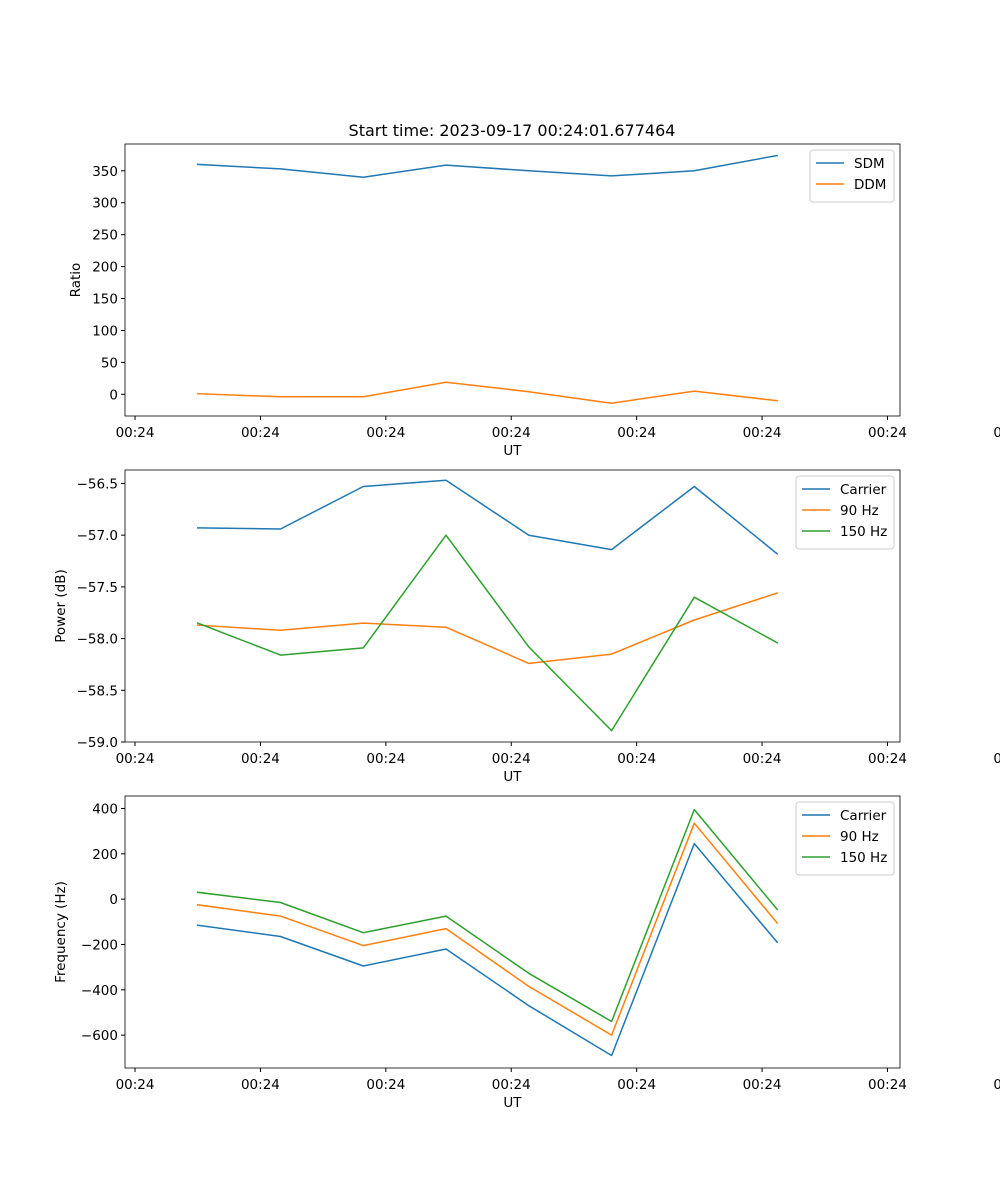  Describe the element at coordinates (105, 236) in the screenshot. I see `y-tick-label: 250` at that location.